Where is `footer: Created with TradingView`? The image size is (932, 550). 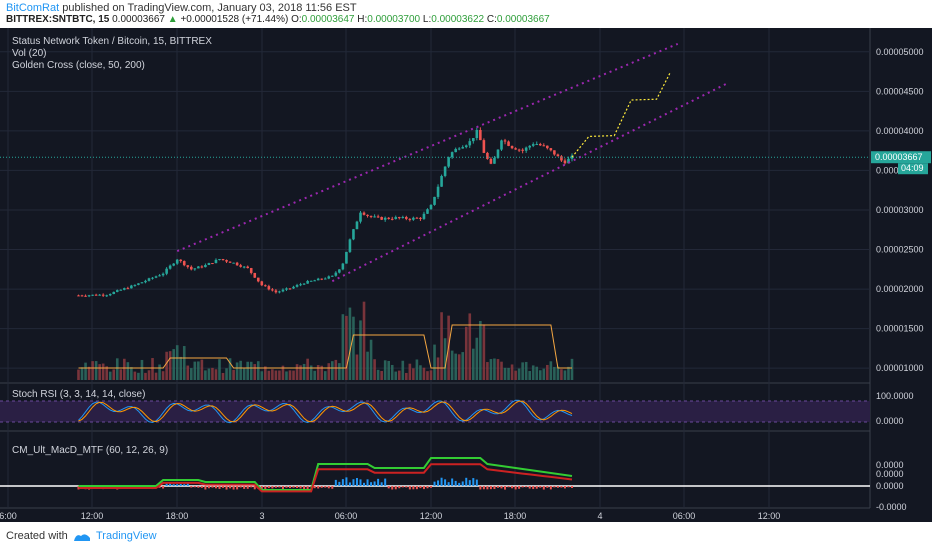
footer: Created with TradingView is located at coordinates (466, 536).